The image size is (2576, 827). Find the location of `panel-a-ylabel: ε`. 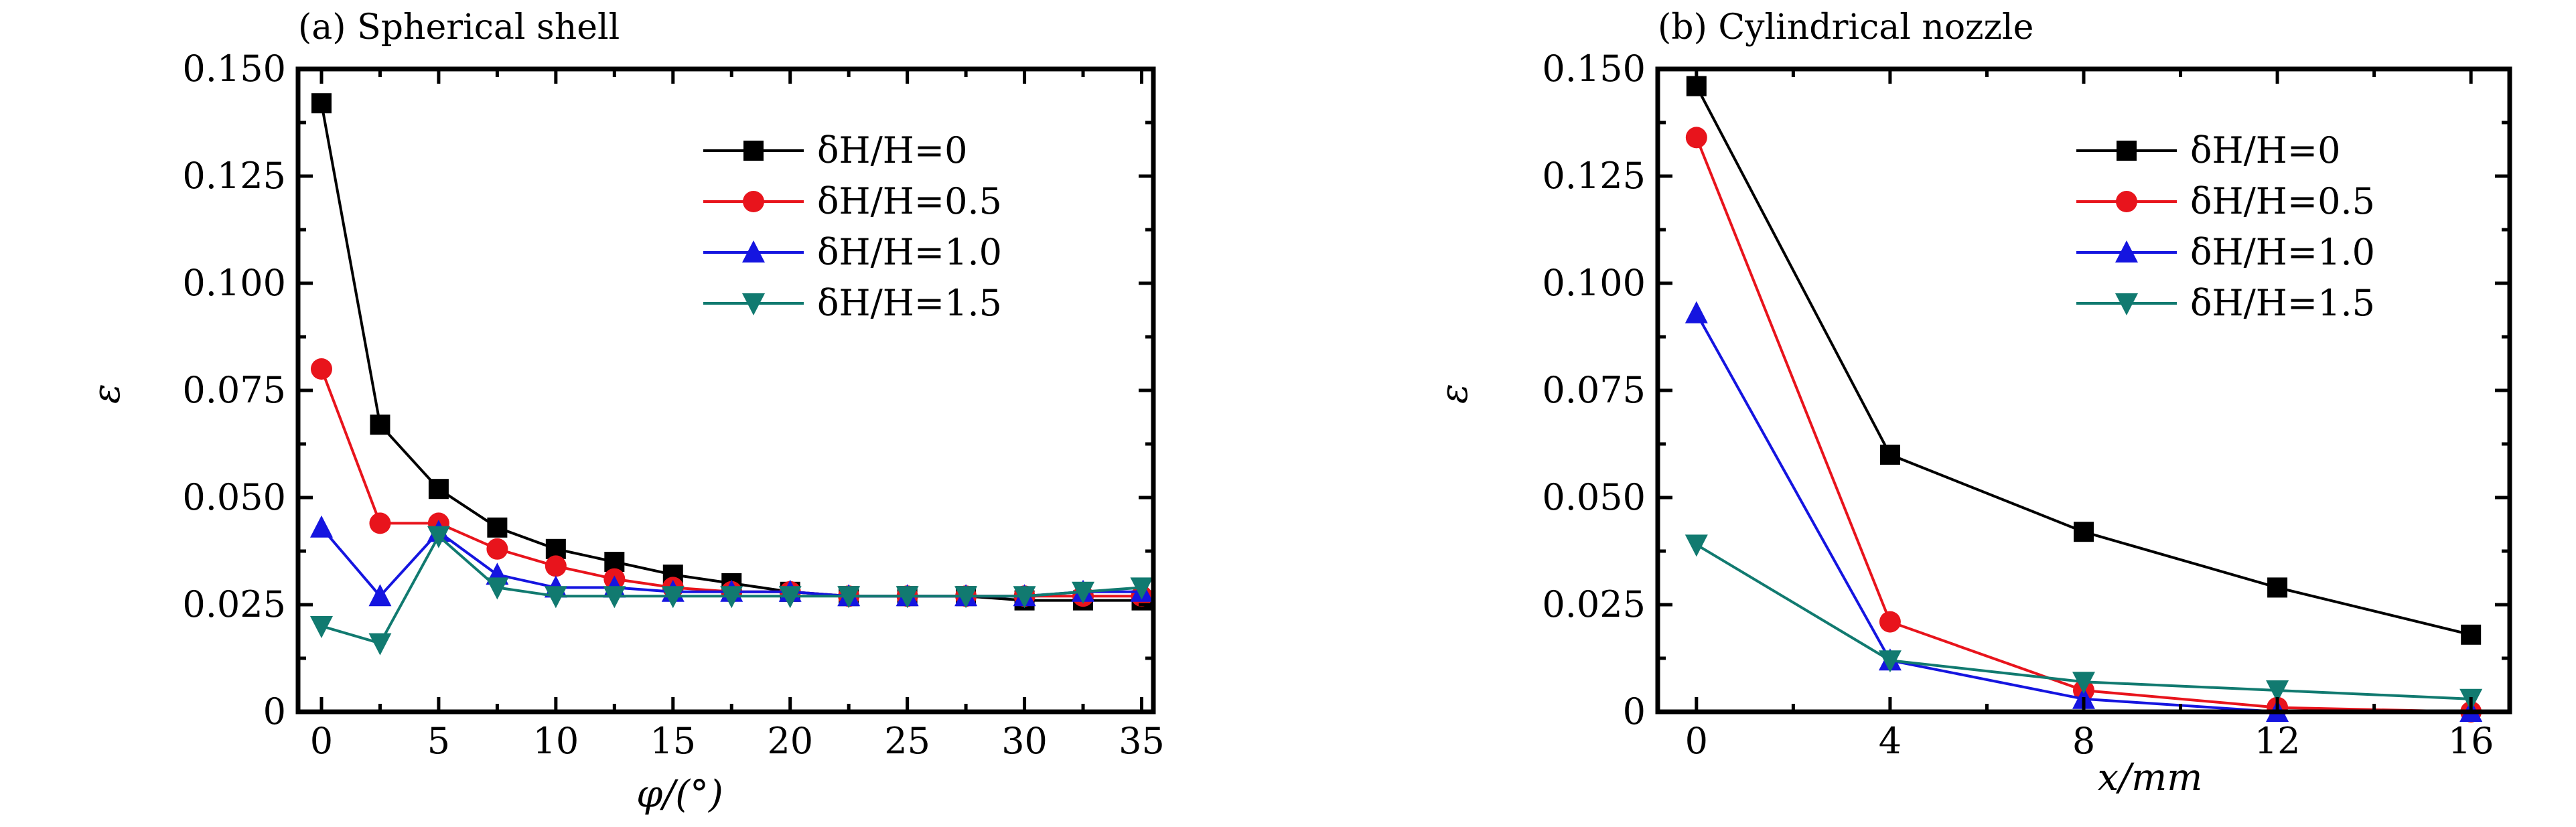

panel-a-ylabel: ε is located at coordinates (107, 394).